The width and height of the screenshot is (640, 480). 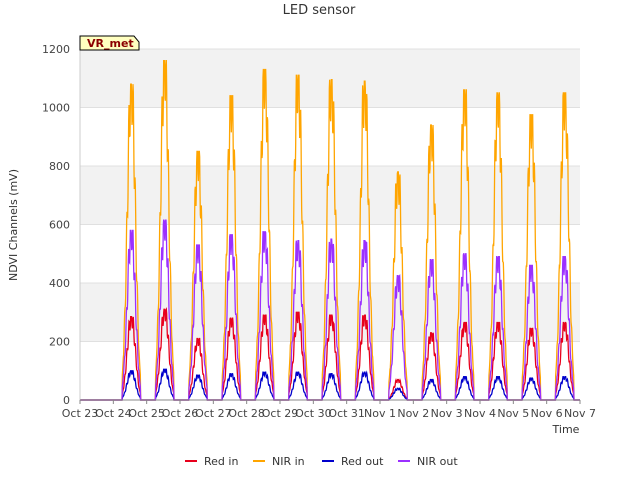 What do you see at coordinates (480, 413) in the screenshot?
I see `x-tick-label: Nov 4` at bounding box center [480, 413].